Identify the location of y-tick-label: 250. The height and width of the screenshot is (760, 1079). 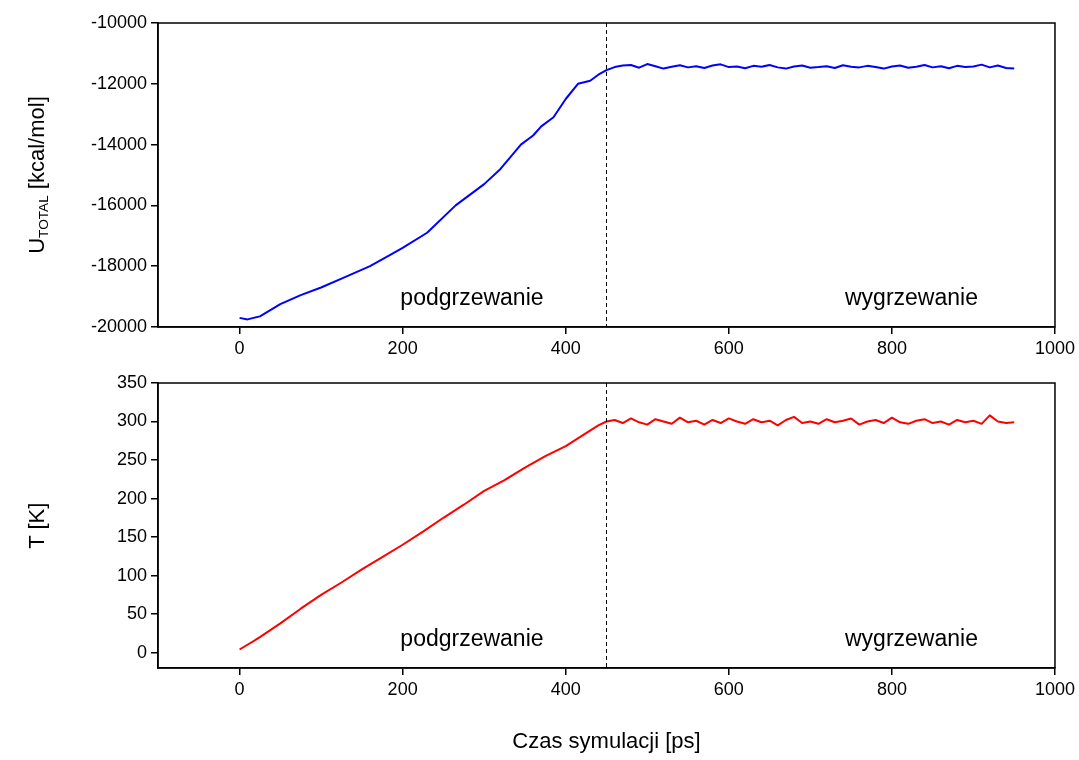
(131, 459).